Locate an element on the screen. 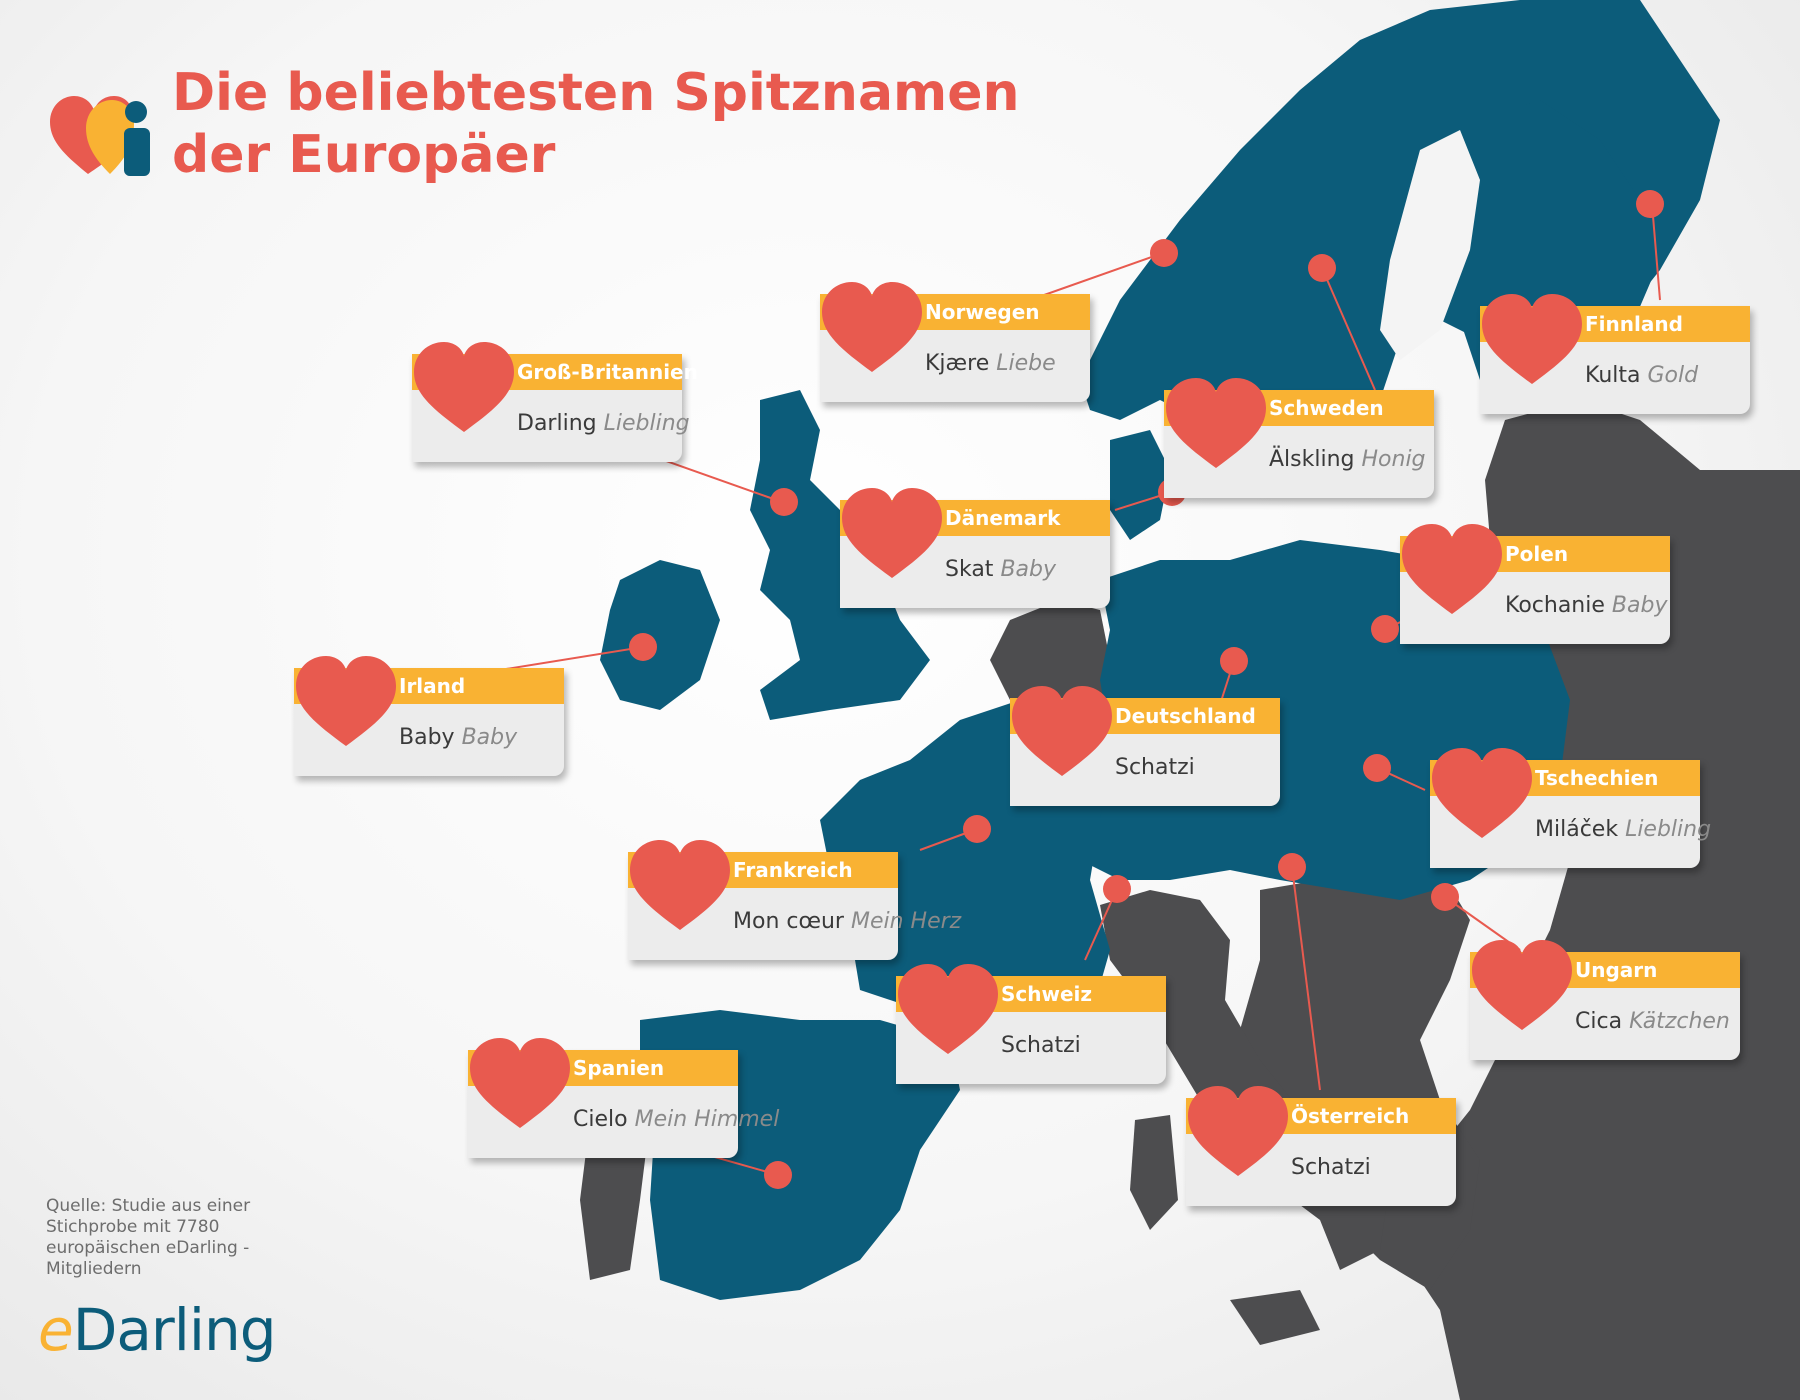 Image resolution: width=1800 pixels, height=1400 pixels. nickname: Darling Liebling is located at coordinates (603, 423).